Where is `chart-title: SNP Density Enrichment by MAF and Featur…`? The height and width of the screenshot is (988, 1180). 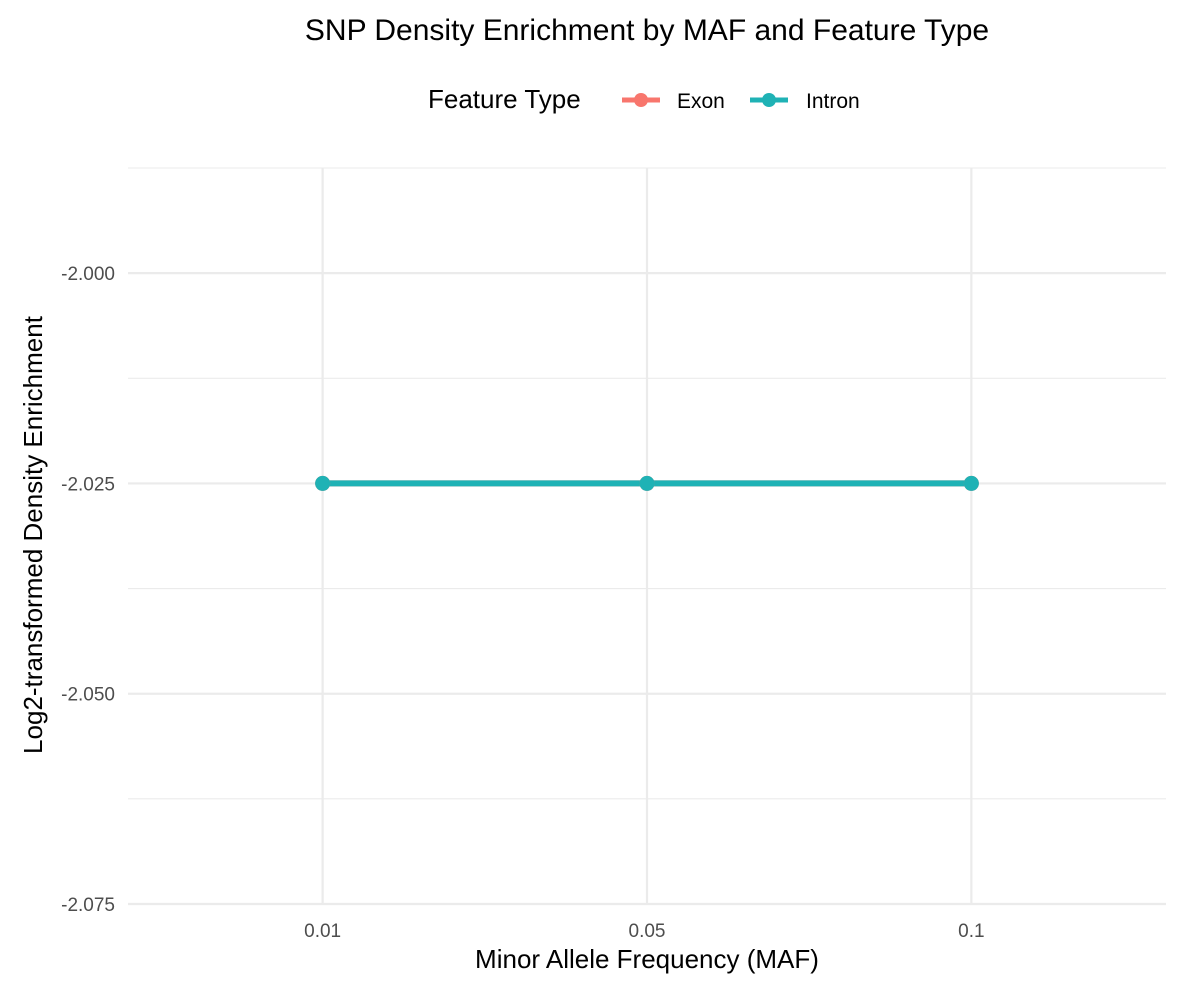 chart-title: SNP Density Enrichment by MAF and Featur… is located at coordinates (647, 30).